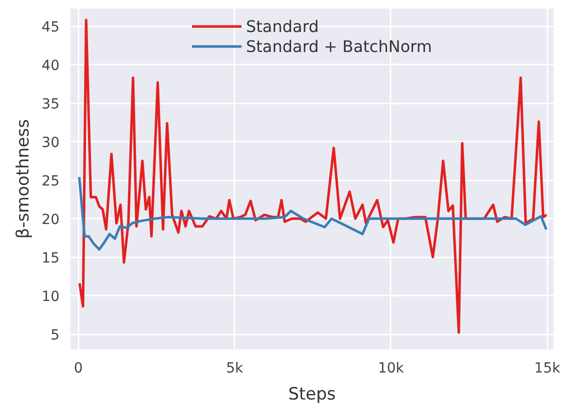 Image resolution: width=565 pixels, height=407 pixels. Describe the element at coordinates (51, 28) in the screenshot. I see `y-tick-label: 45` at that location.